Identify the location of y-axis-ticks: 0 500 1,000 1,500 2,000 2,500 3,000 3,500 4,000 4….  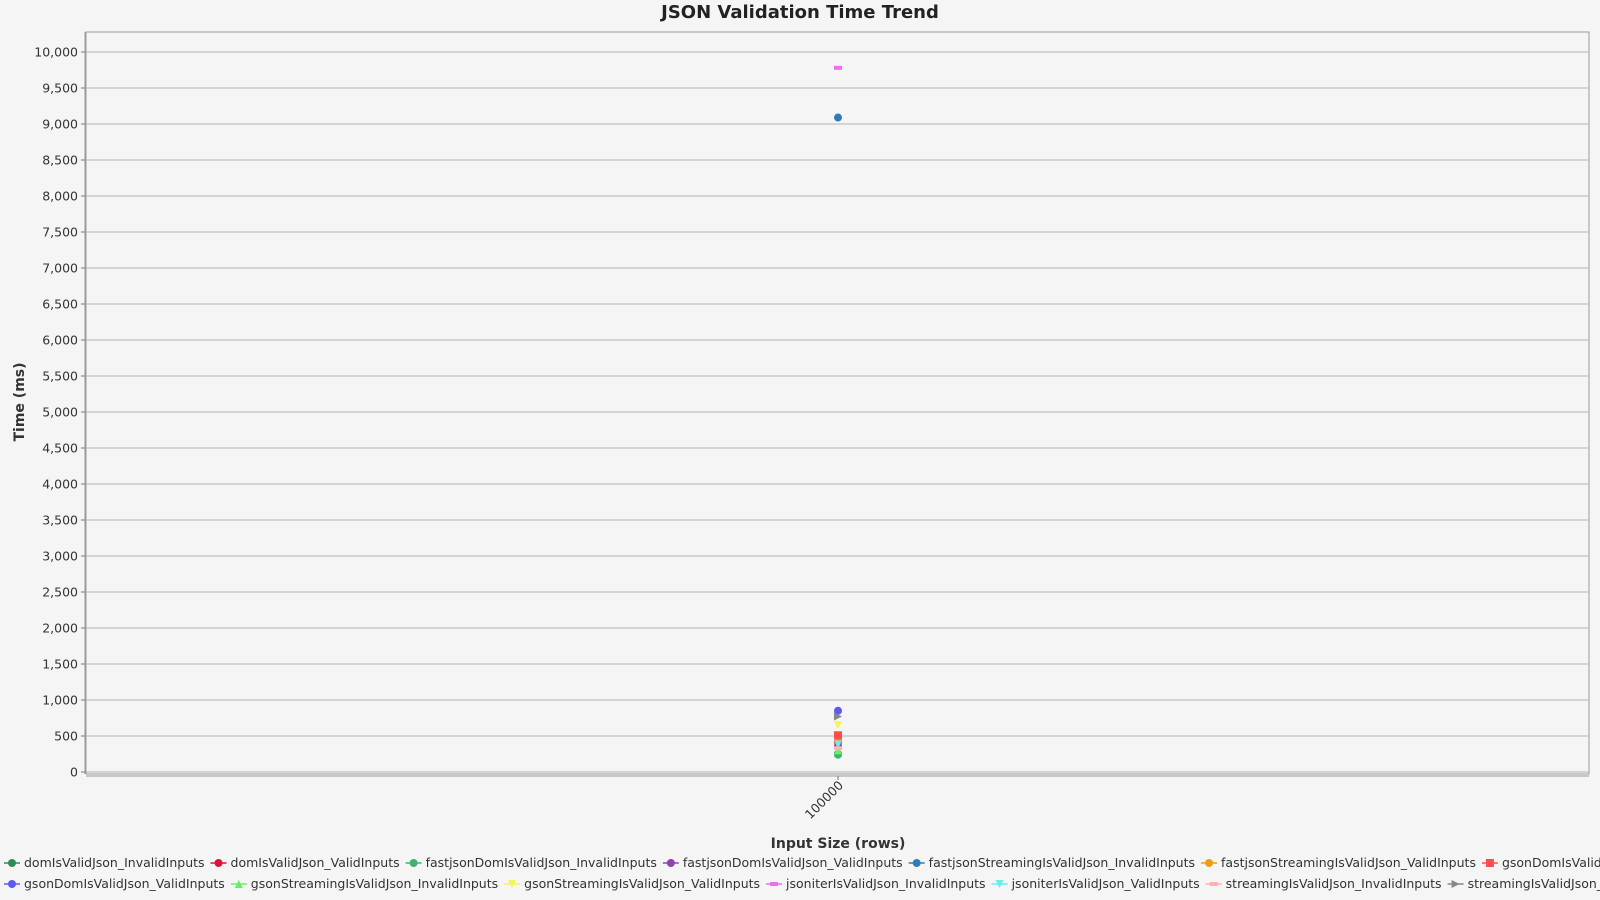
(60, 406).